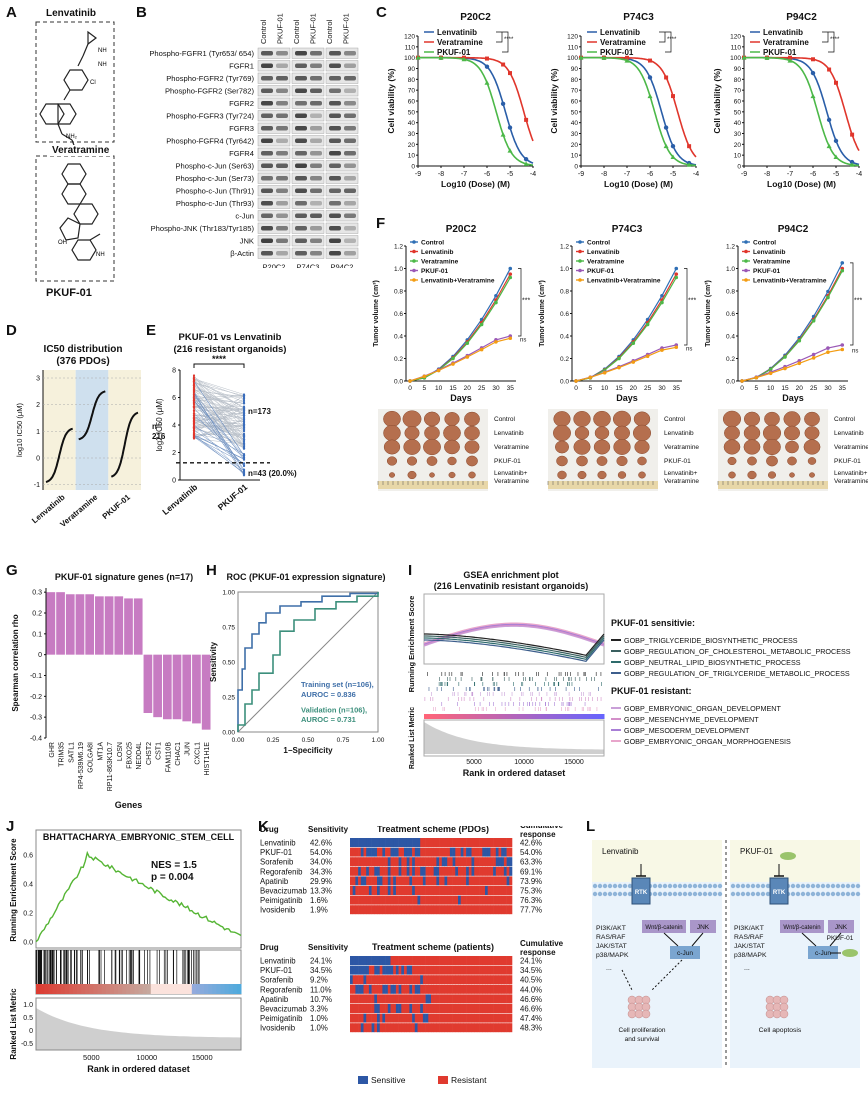  Describe the element at coordinates (11, 12) in the screenshot. I see `panel-label-a: A` at that location.